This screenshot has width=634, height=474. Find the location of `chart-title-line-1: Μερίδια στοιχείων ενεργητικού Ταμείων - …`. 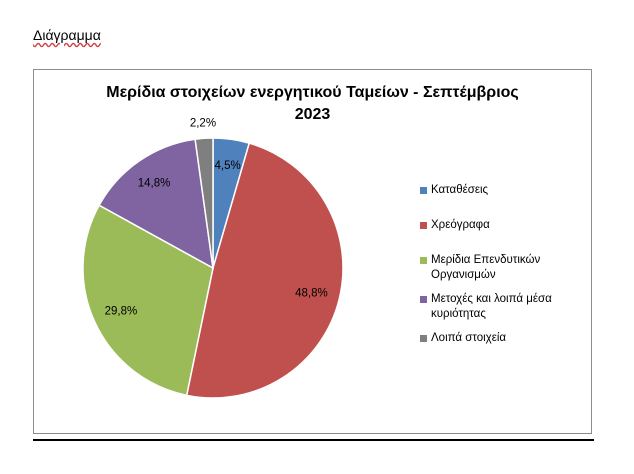

chart-title-line-1: Μερίδια στοιχείων ενεργητικού Ταμείων - … is located at coordinates (312, 92).